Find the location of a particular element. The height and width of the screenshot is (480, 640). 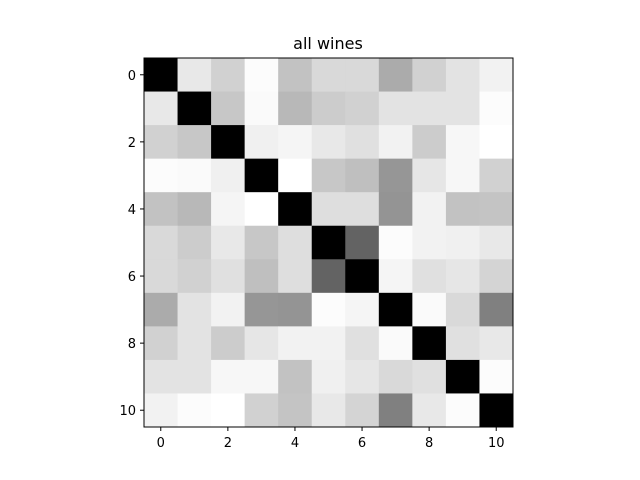

x-tick-label: 4 is located at coordinates (295, 443).